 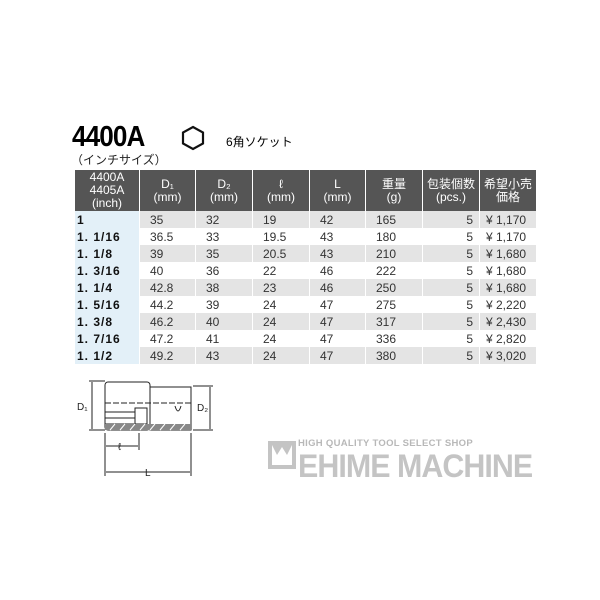 What do you see at coordinates (386, 236) in the screenshot?
I see `table-cell: 180` at bounding box center [386, 236].